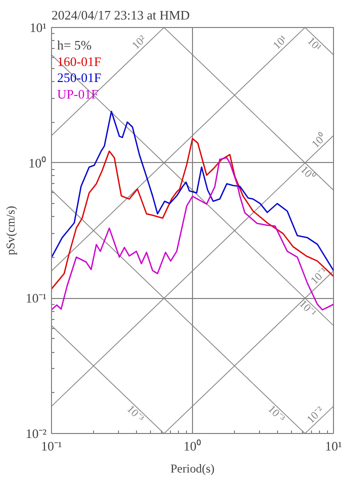 Image resolution: width=347 pixels, height=478 pixels. I want to click on x-tick-label: 10⁰, so click(193, 446).